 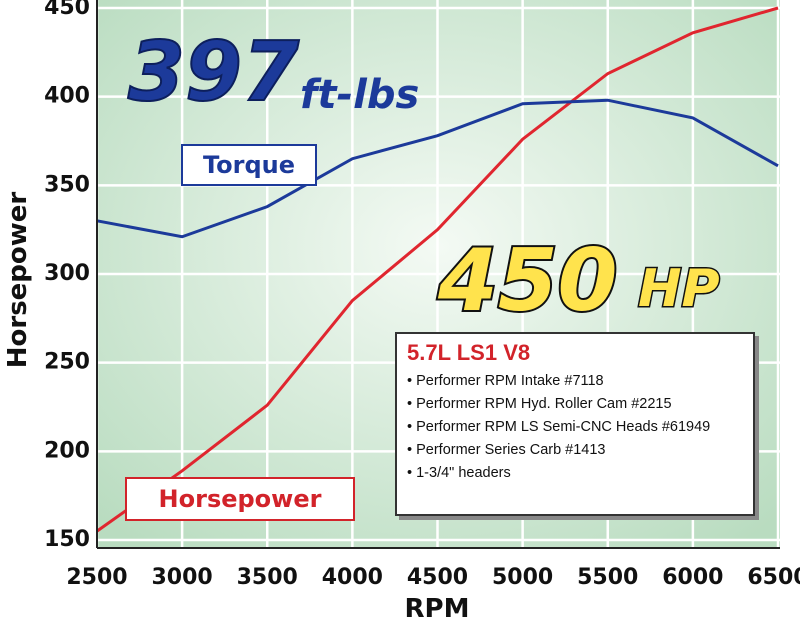 I want to click on x-tick-label: 6500, so click(x=773, y=577).